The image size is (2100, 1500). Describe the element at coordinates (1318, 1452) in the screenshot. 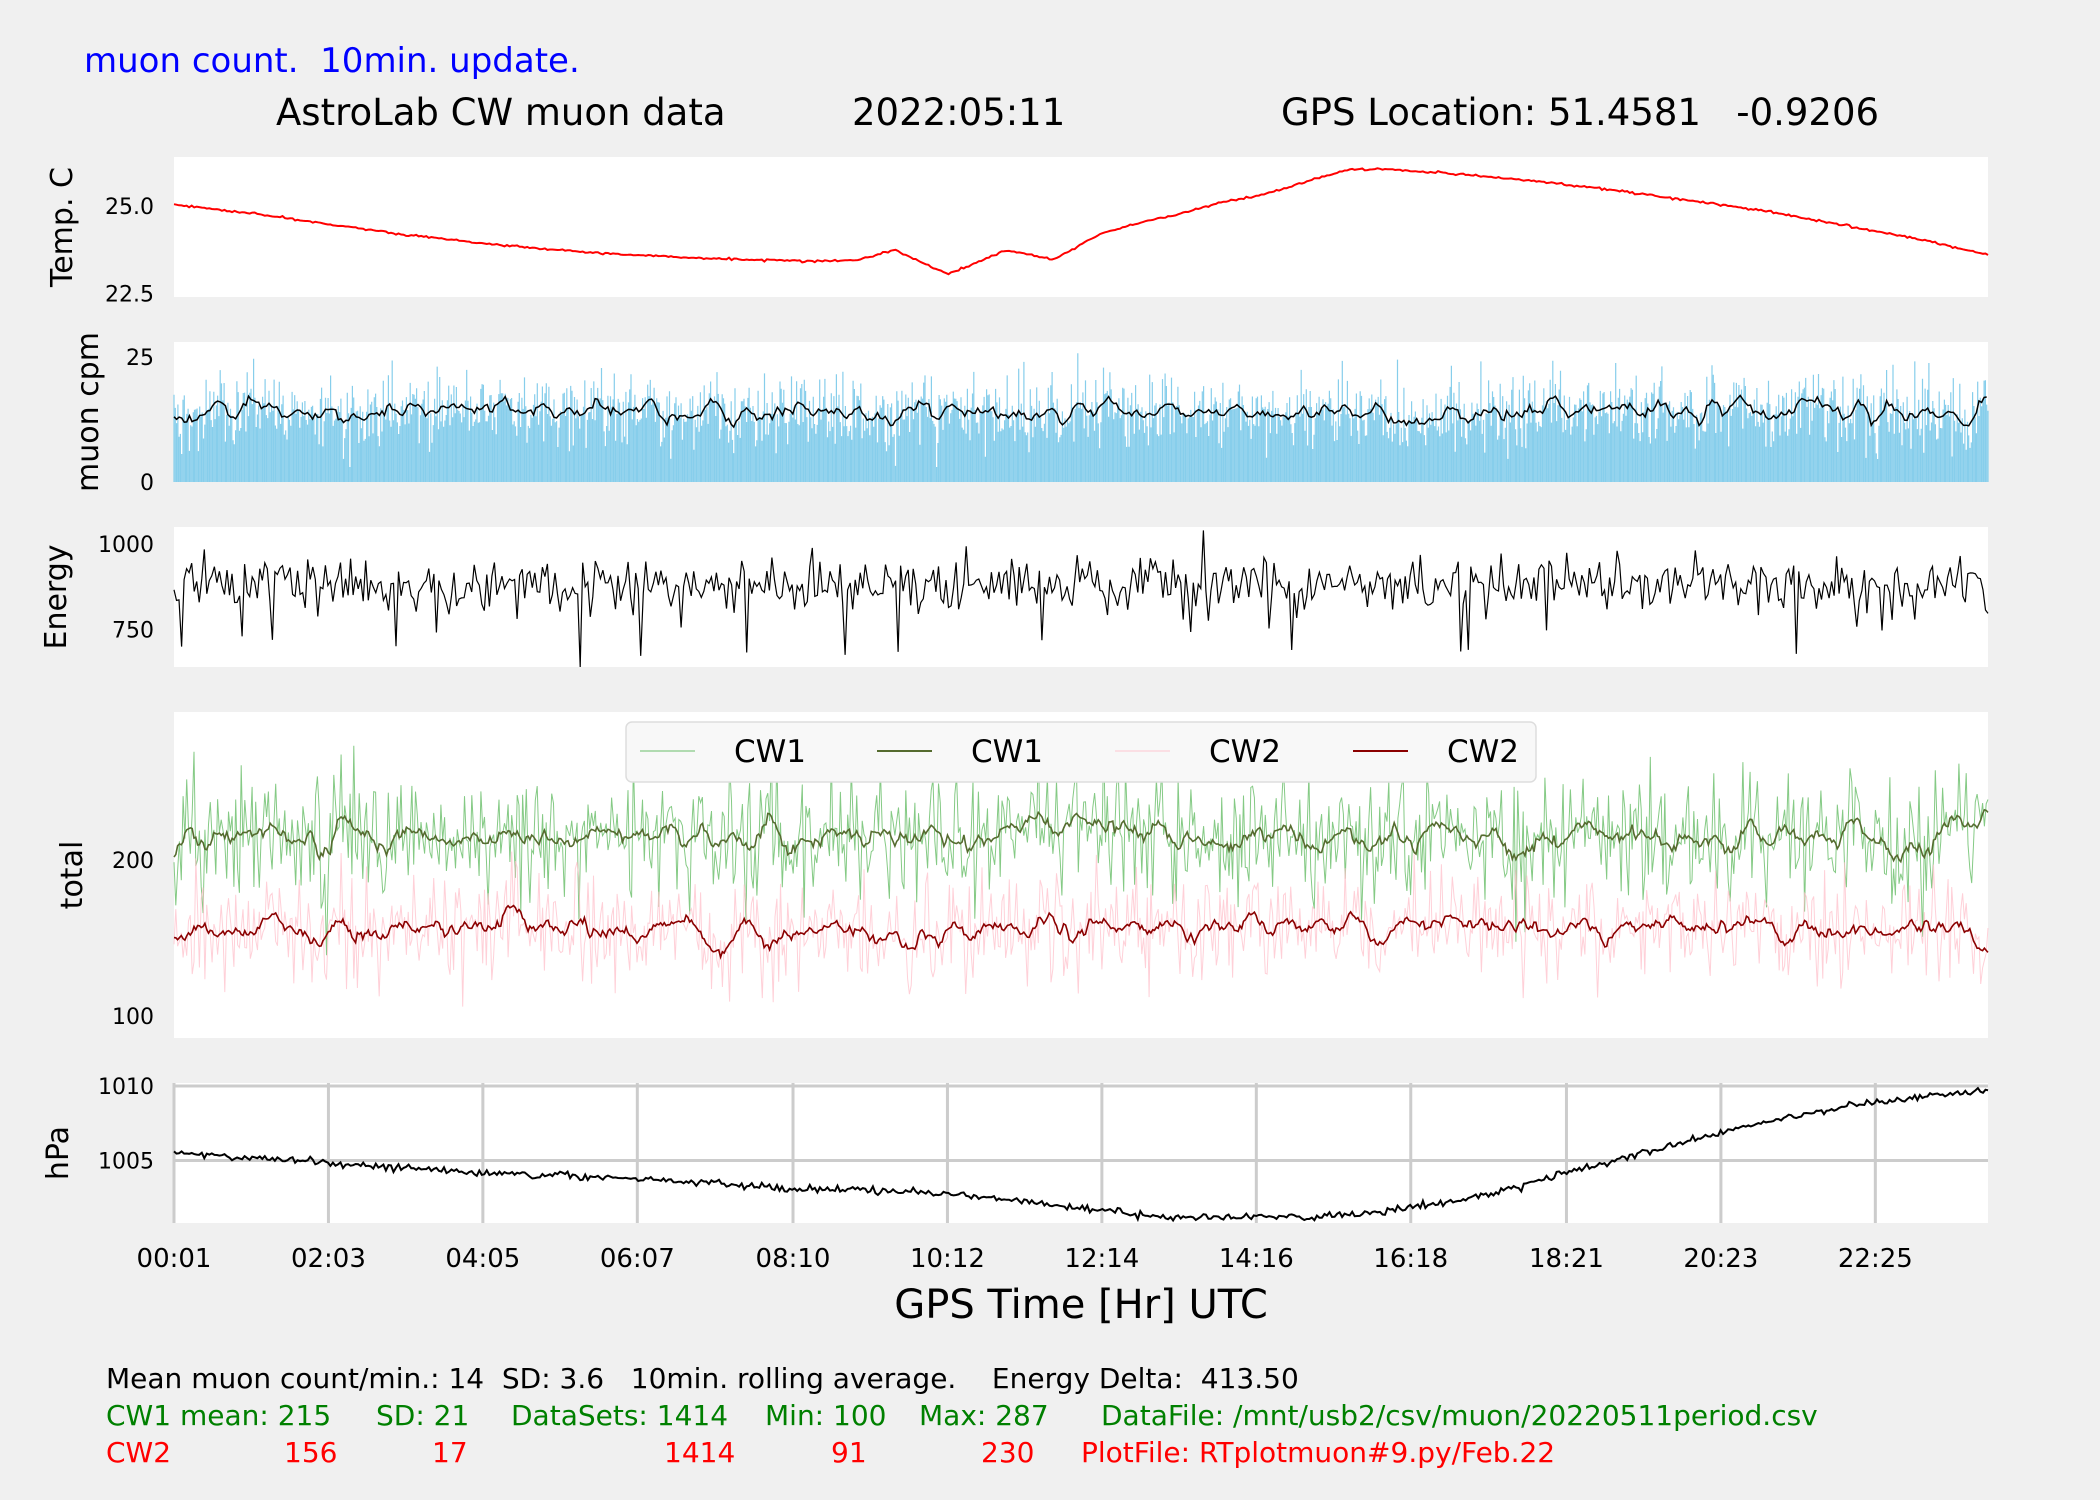

I see `cw2-plotfile: PlotFile: RTplotmuon#9.py/Feb.22` at that location.